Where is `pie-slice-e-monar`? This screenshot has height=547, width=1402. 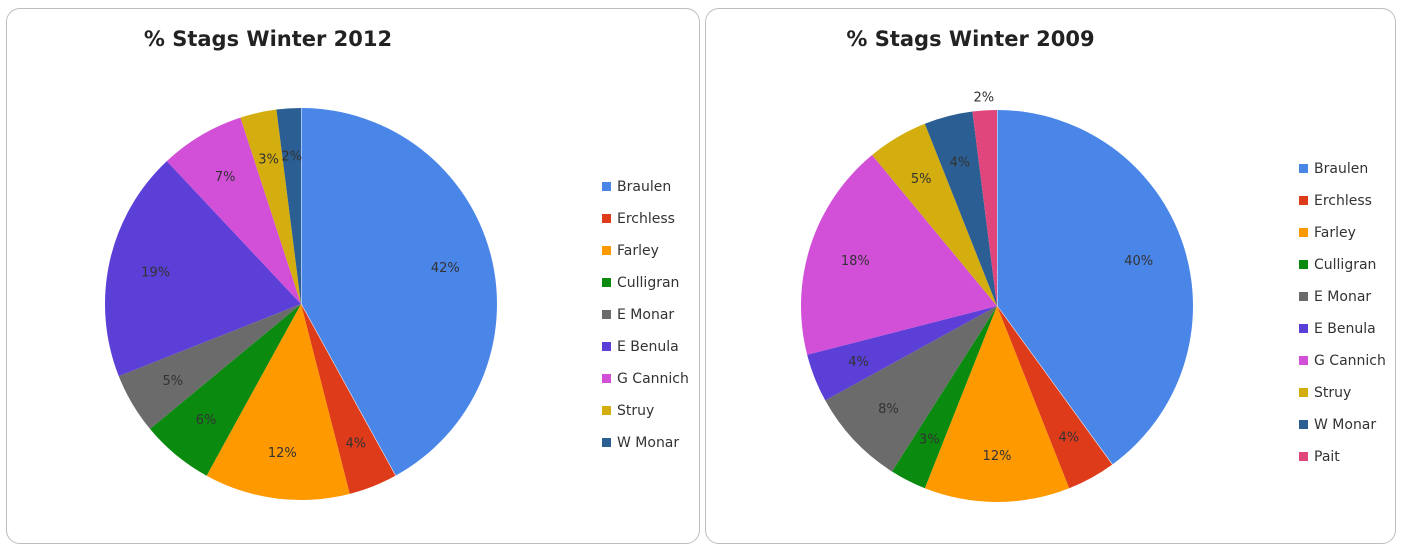
pie-slice-e-monar is located at coordinates (209, 366).